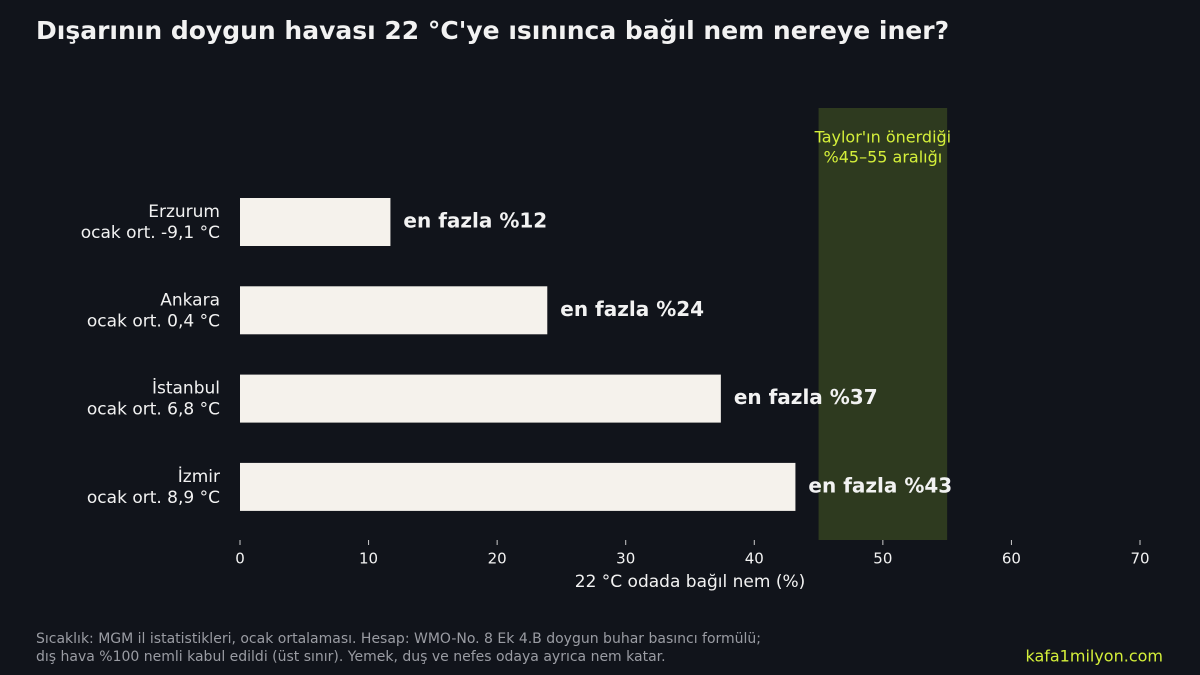 The height and width of the screenshot is (675, 1200). I want to click on y-tick-label: Erzurum, so click(184, 212).